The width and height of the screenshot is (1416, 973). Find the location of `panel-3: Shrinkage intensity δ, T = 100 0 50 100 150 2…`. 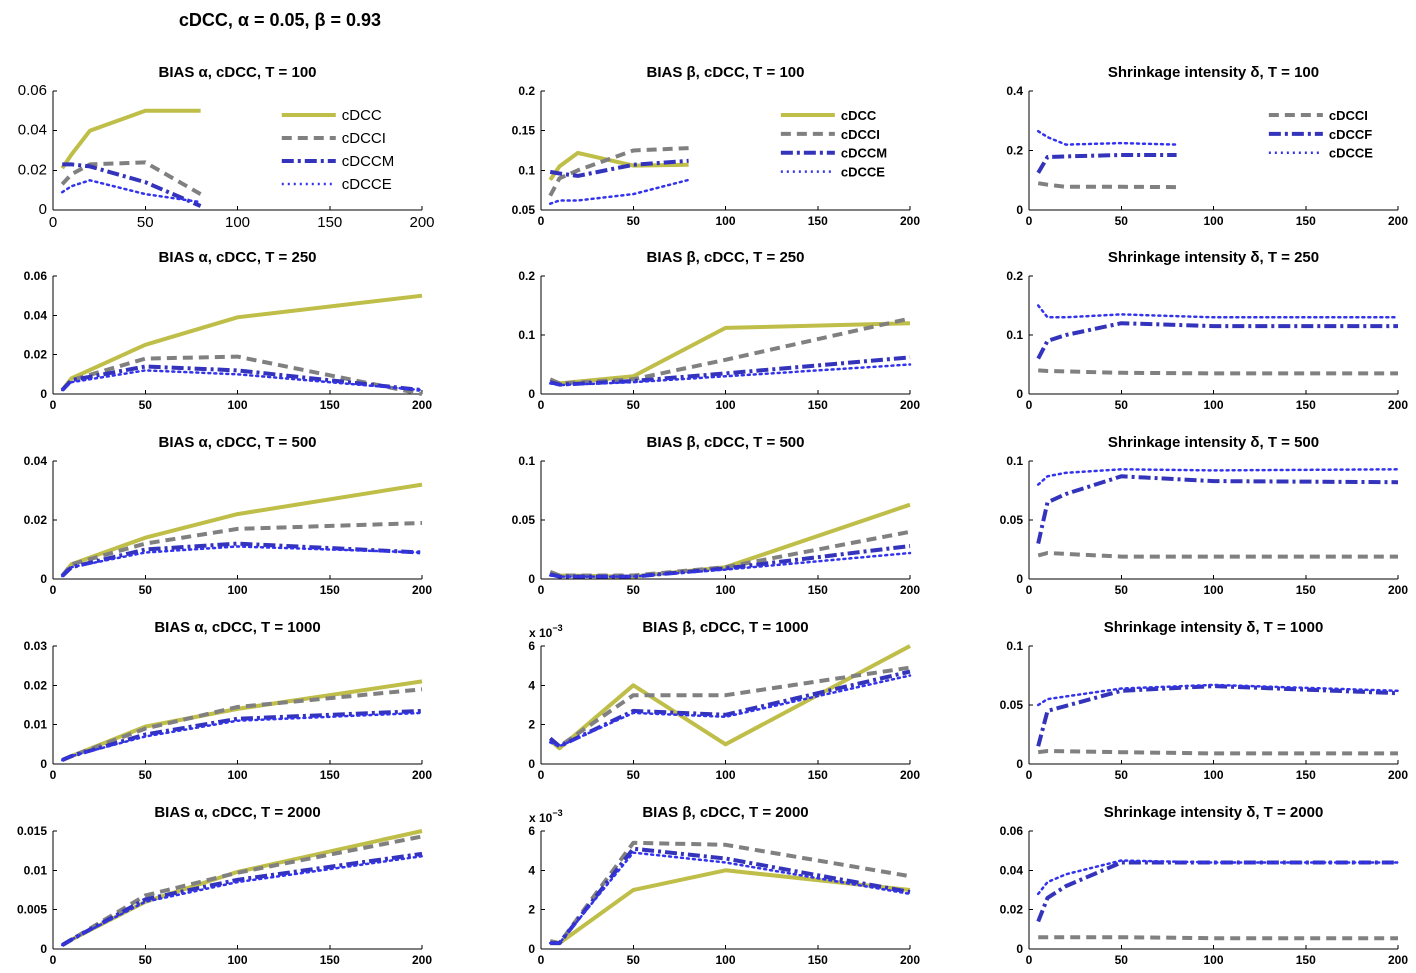

panel-3: Shrinkage intensity δ, T = 100 0 50 100 150 2… is located at coordinates (1207, 146).